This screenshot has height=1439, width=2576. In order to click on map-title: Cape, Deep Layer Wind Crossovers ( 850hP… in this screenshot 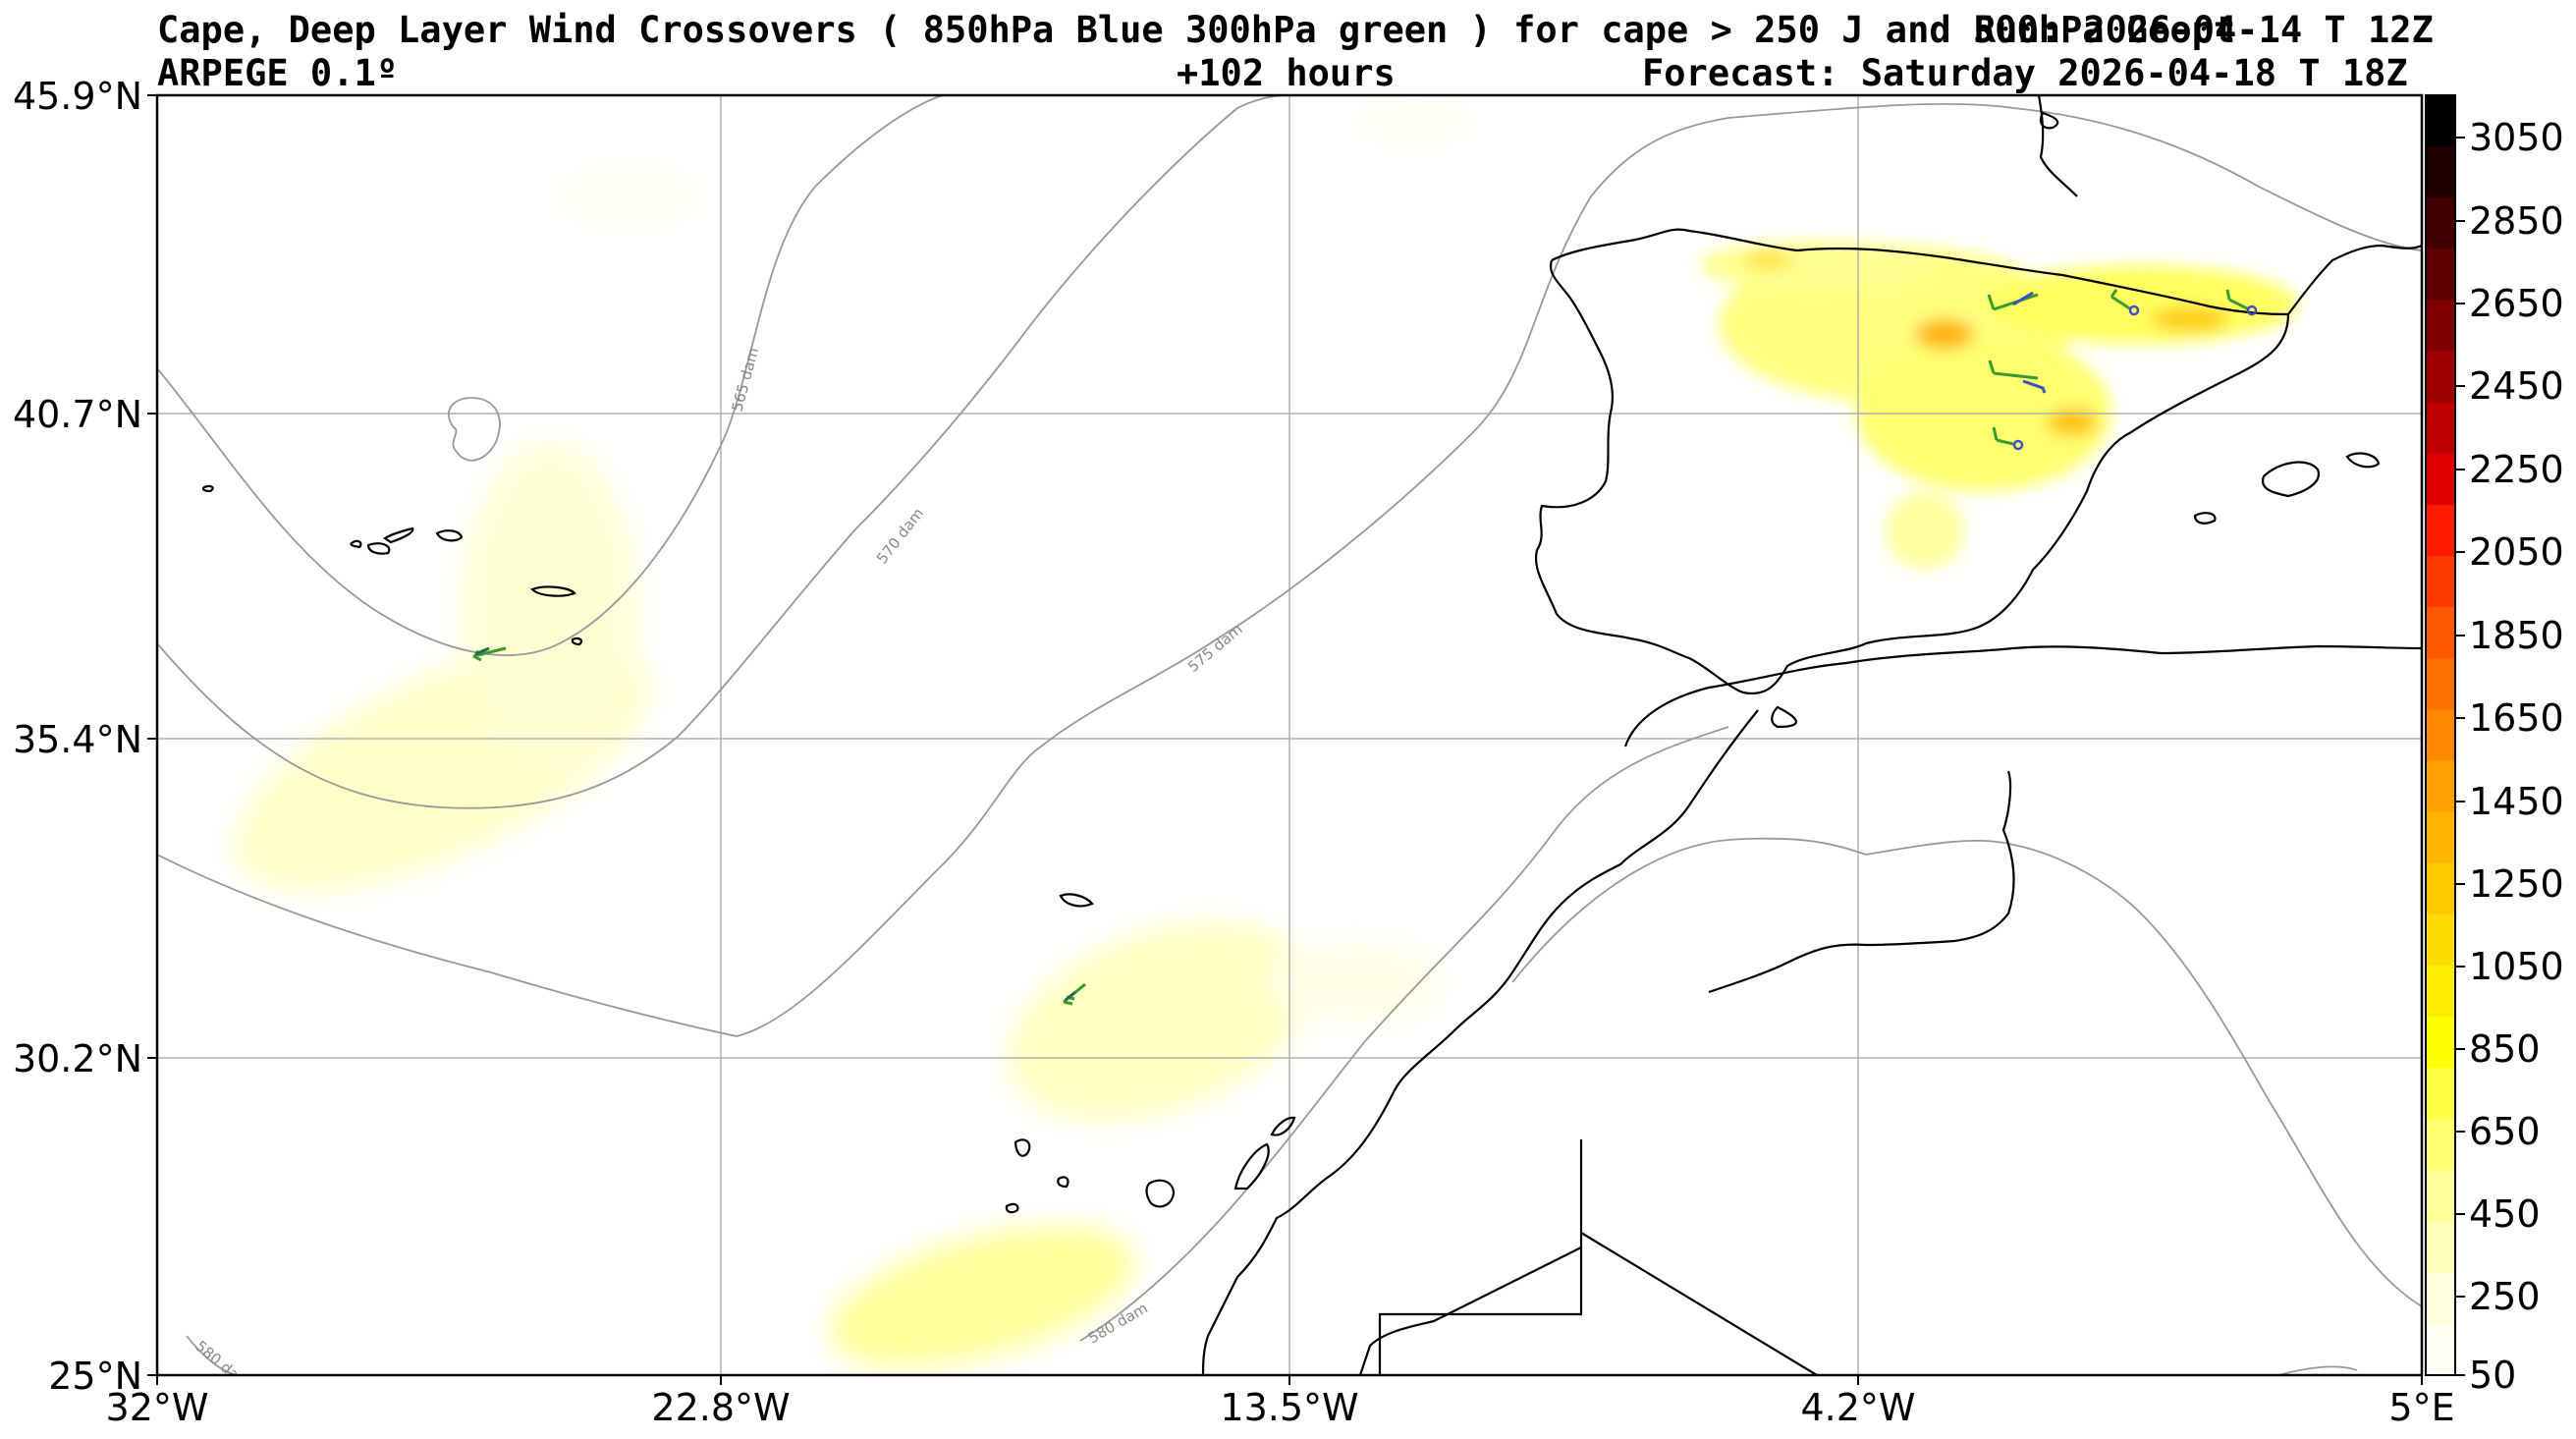, I will do `click(1196, 30)`.